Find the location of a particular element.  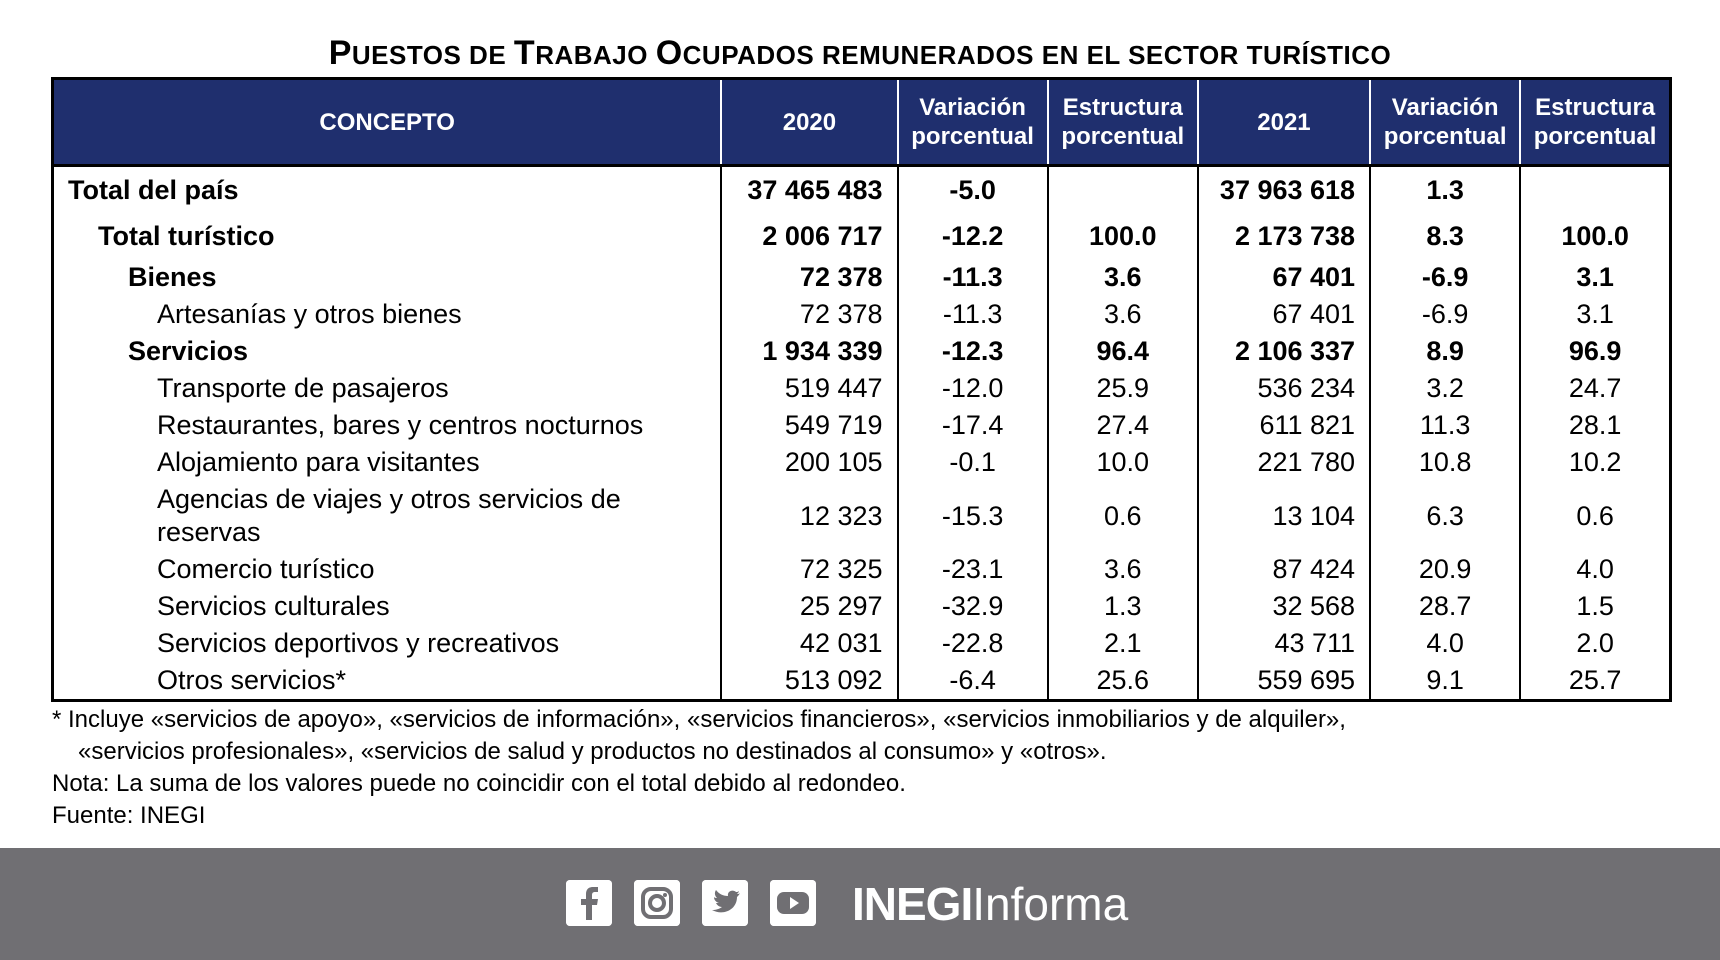

cell-variacion-2020: -12.3 is located at coordinates (972, 351).